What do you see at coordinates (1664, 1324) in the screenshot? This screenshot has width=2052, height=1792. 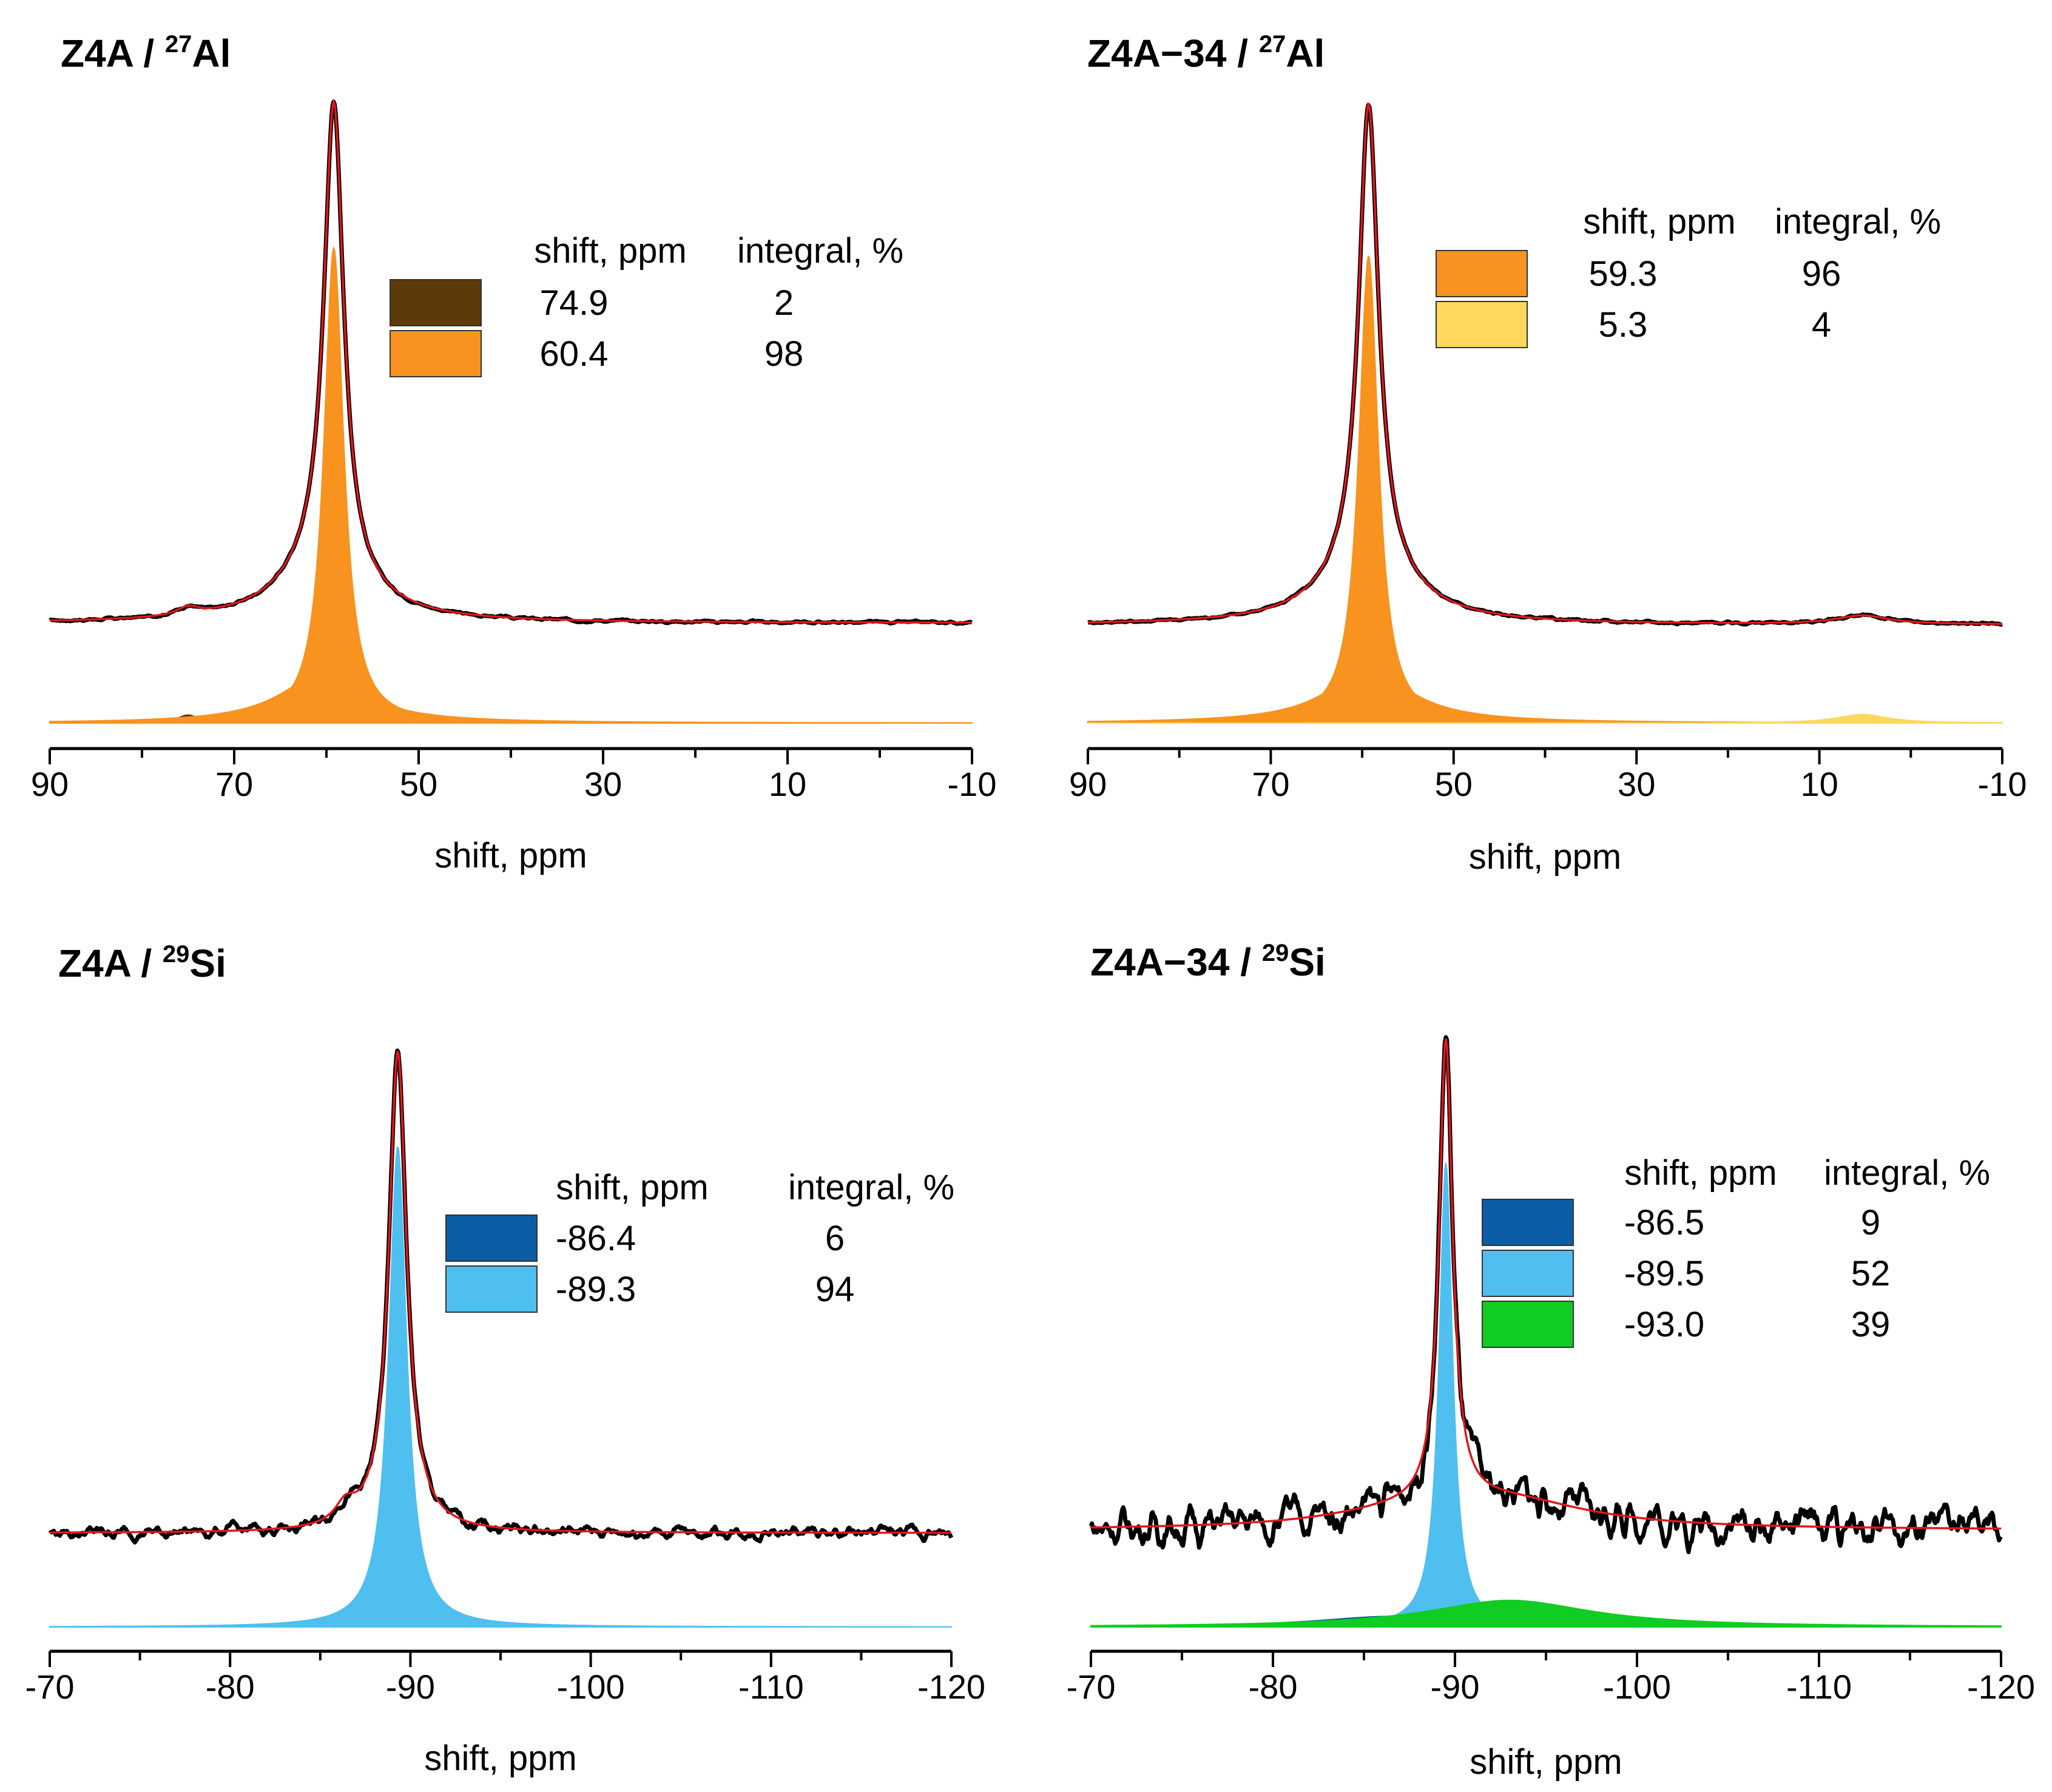 I see `legend-shift-value: -93.0` at bounding box center [1664, 1324].